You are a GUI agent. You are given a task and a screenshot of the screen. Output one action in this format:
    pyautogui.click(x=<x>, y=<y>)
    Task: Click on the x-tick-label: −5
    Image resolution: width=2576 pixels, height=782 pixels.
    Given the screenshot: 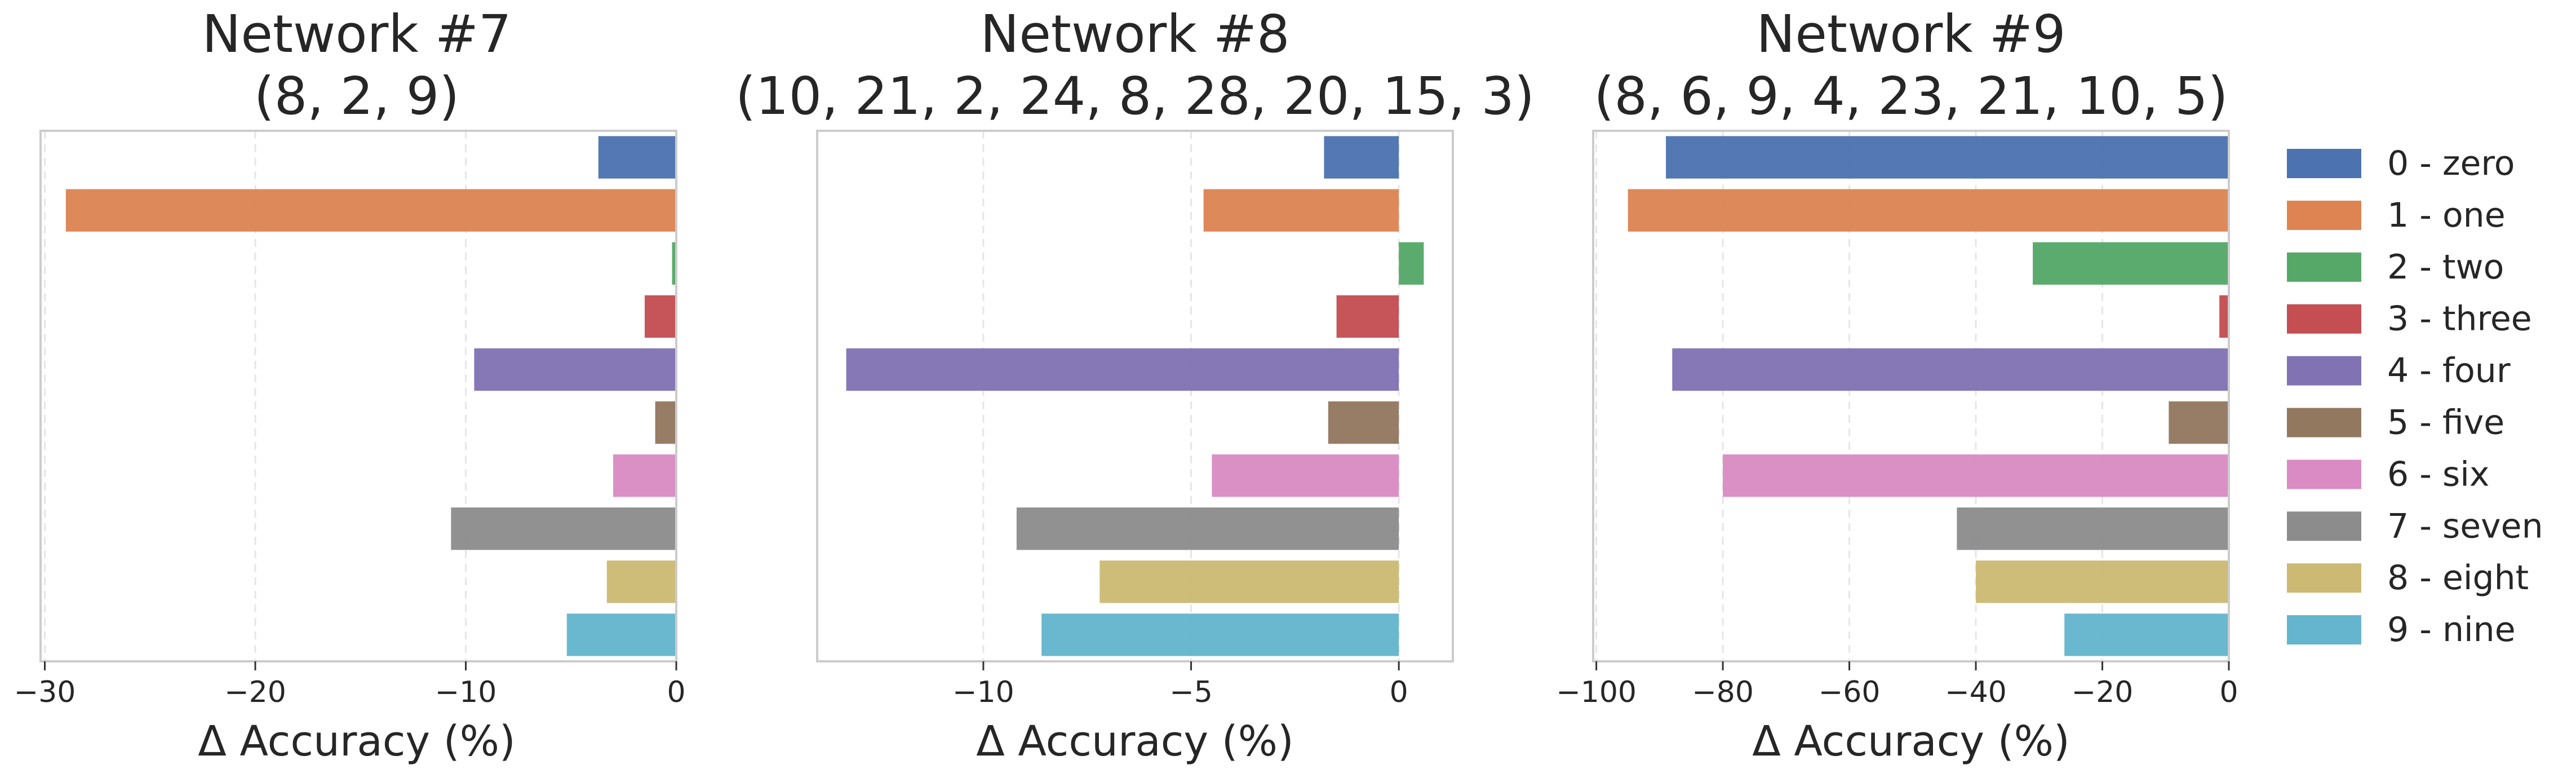 What is the action you would take?
    pyautogui.click(x=1191, y=692)
    